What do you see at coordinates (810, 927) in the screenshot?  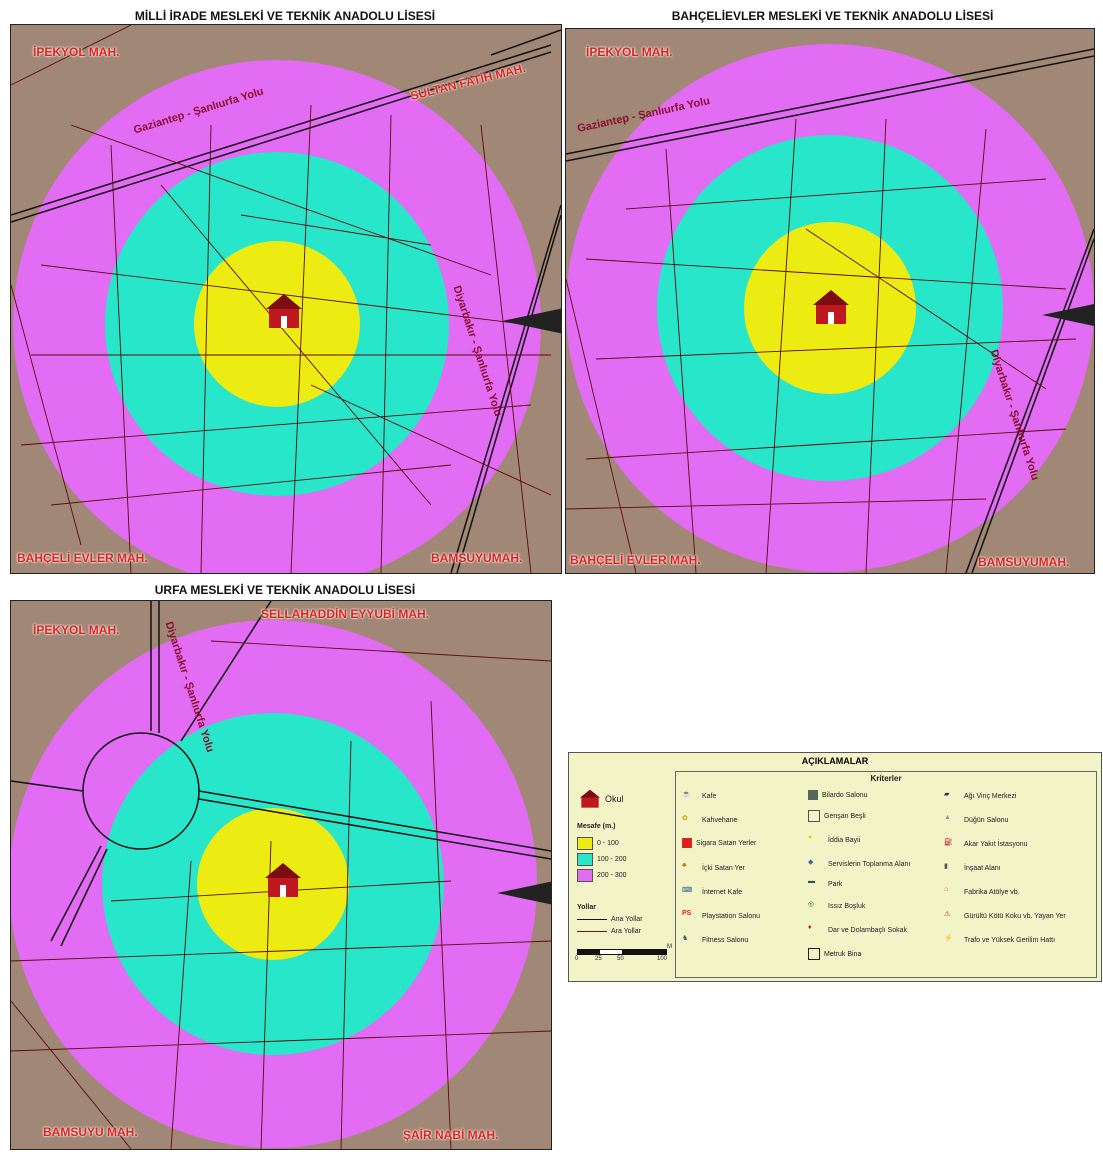 I see `narrow-street-icon: ♦` at bounding box center [810, 927].